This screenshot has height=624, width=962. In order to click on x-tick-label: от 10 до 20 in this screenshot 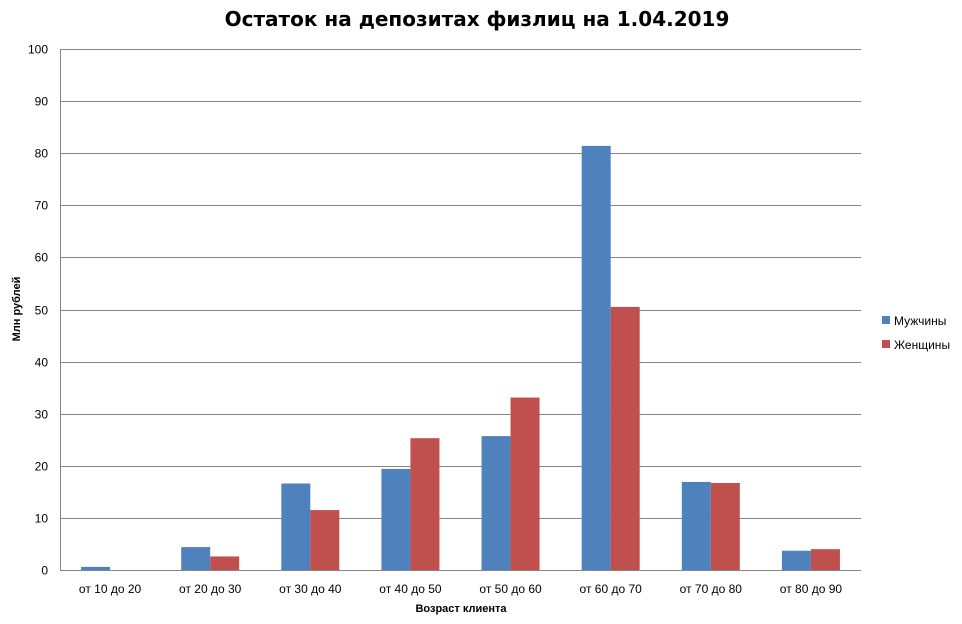, I will do `click(110, 589)`.